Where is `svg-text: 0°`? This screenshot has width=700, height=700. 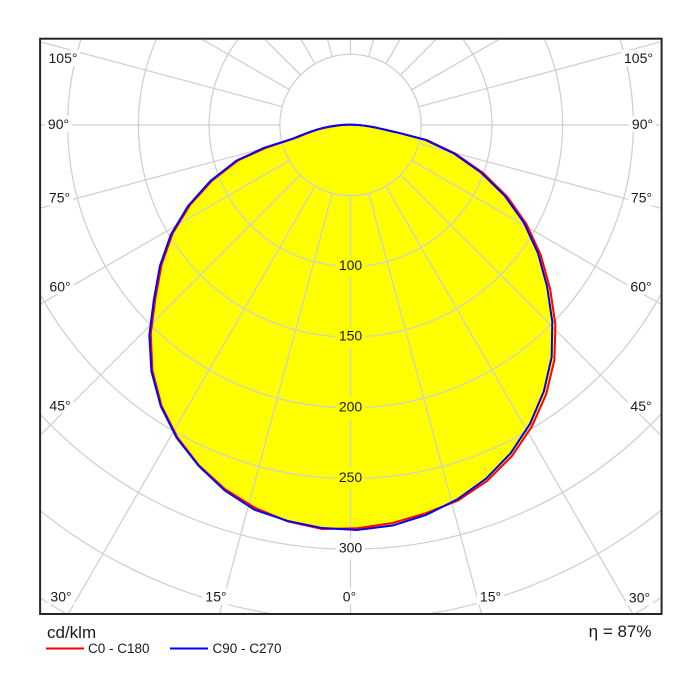
svg-text: 0° is located at coordinates (349, 597).